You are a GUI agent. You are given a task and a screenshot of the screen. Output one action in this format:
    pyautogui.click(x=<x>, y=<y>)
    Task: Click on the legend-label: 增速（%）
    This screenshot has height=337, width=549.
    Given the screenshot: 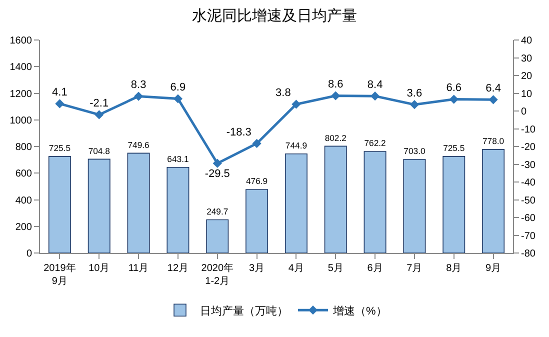 What is the action you would take?
    pyautogui.click(x=359, y=311)
    